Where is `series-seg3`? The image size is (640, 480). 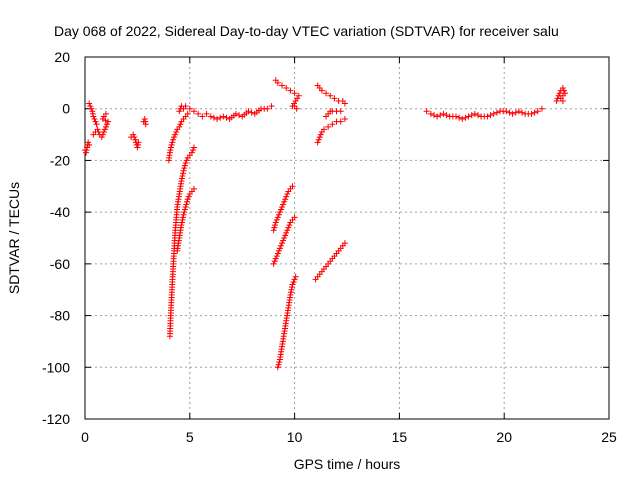
series-seg3 is located at coordinates (101, 125).